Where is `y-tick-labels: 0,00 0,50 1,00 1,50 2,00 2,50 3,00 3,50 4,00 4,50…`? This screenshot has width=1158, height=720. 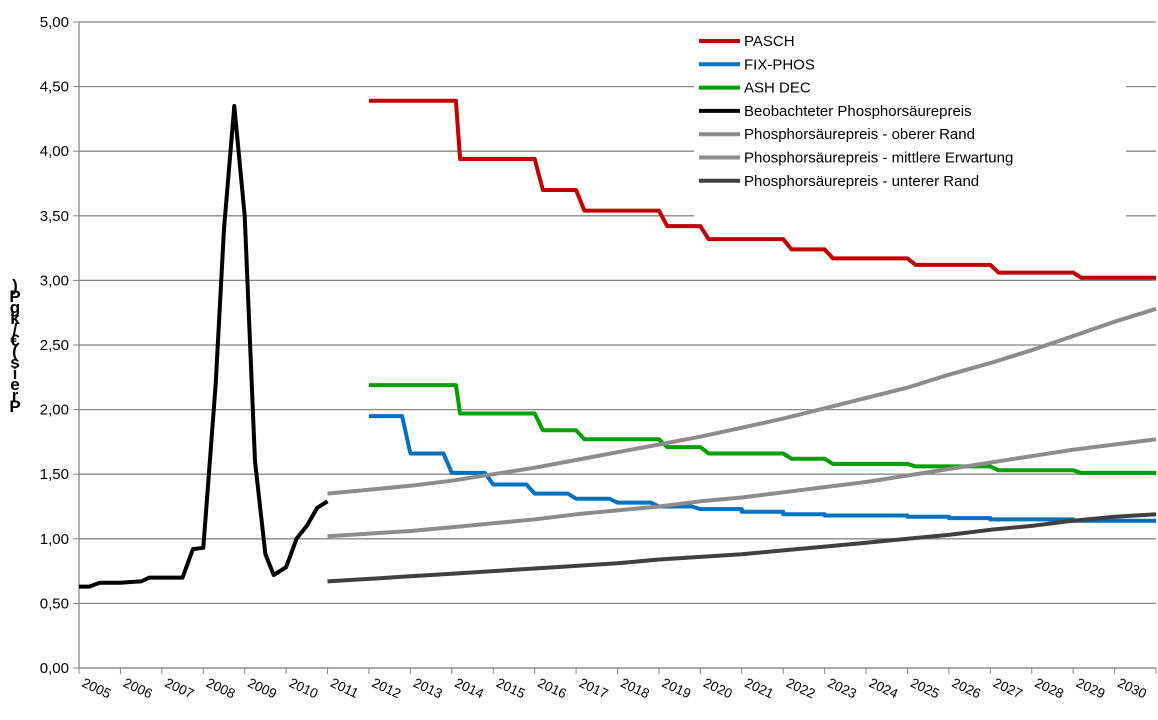 y-tick-labels: 0,00 0,50 1,00 1,50 2,00 2,50 3,00 3,50 4,00 4,50… is located at coordinates (54, 345).